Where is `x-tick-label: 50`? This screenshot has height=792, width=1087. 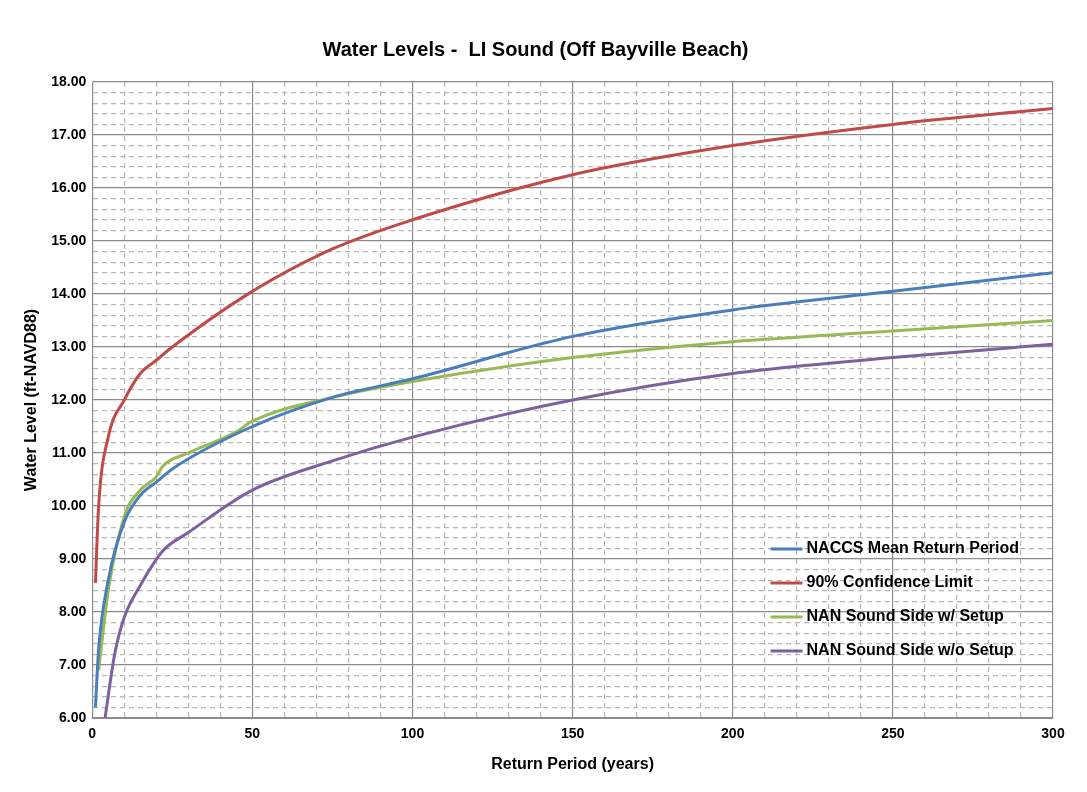 x-tick-label: 50 is located at coordinates (252, 733).